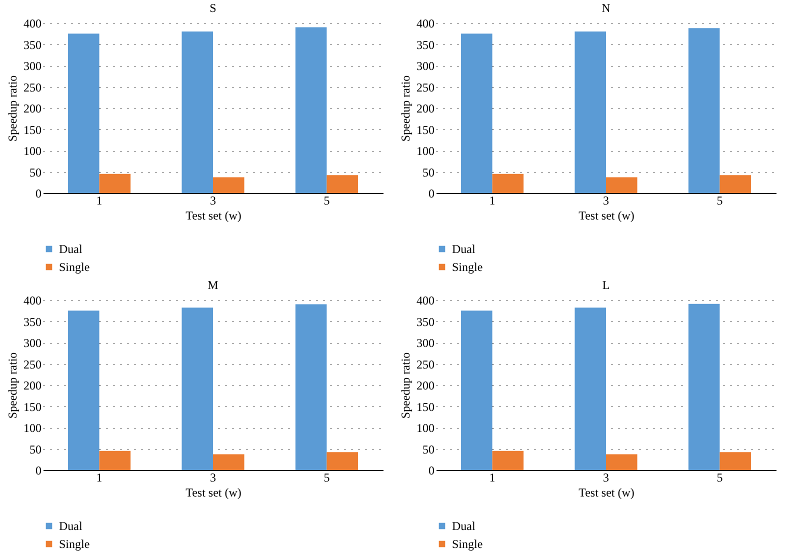 The height and width of the screenshot is (555, 786). Describe the element at coordinates (213, 8) in the screenshot. I see `chart-title: S` at that location.